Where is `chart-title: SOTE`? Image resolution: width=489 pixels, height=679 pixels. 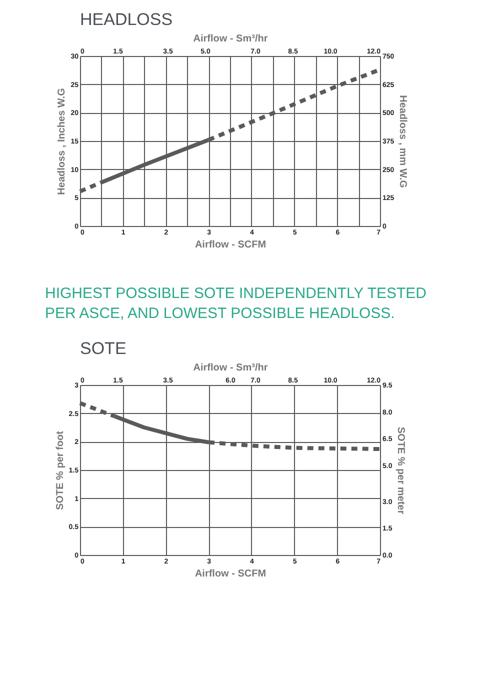 chart-title: SOTE is located at coordinates (103, 348).